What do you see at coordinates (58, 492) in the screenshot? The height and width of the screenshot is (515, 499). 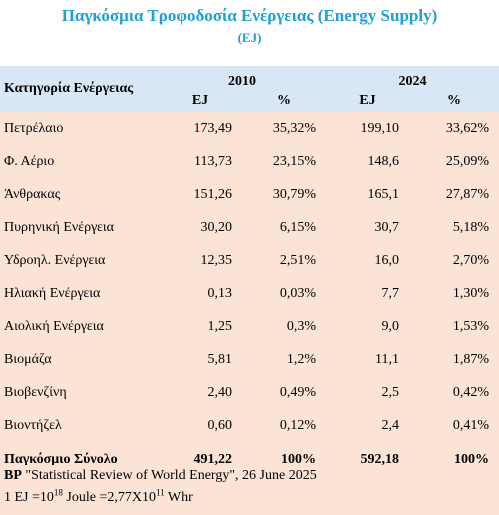 I see `conversion-exponent-1: 18` at bounding box center [58, 492].